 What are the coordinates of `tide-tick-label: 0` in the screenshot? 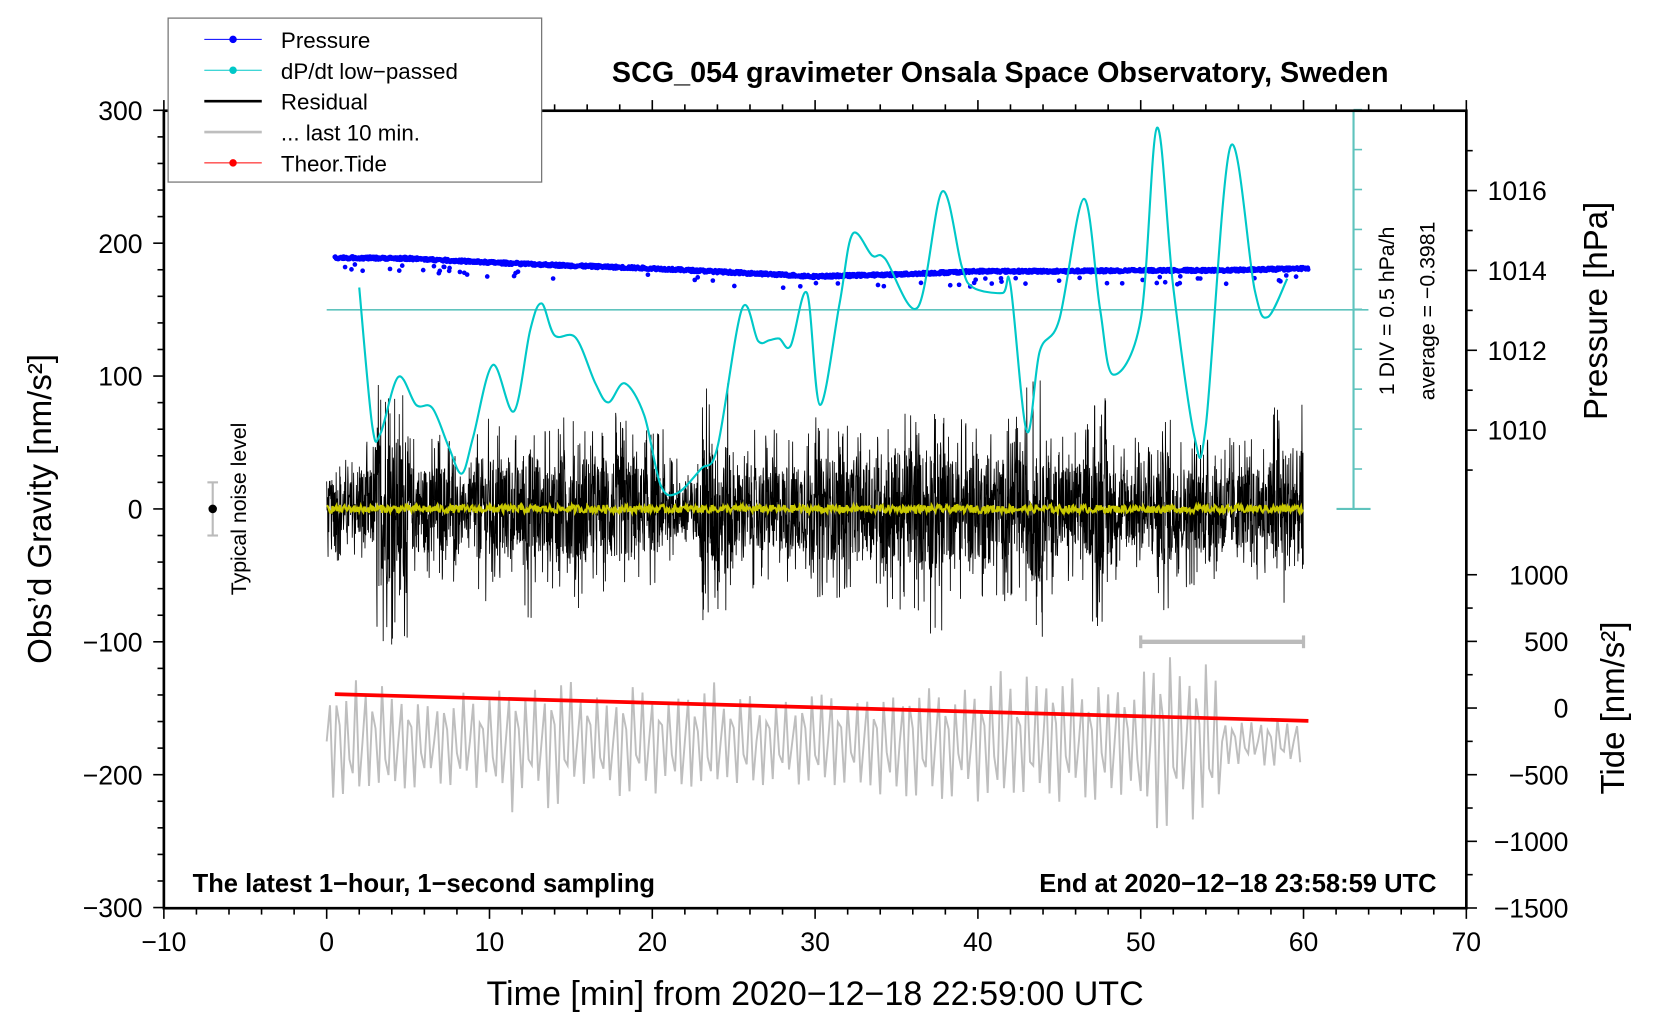 It's located at (1561, 709).